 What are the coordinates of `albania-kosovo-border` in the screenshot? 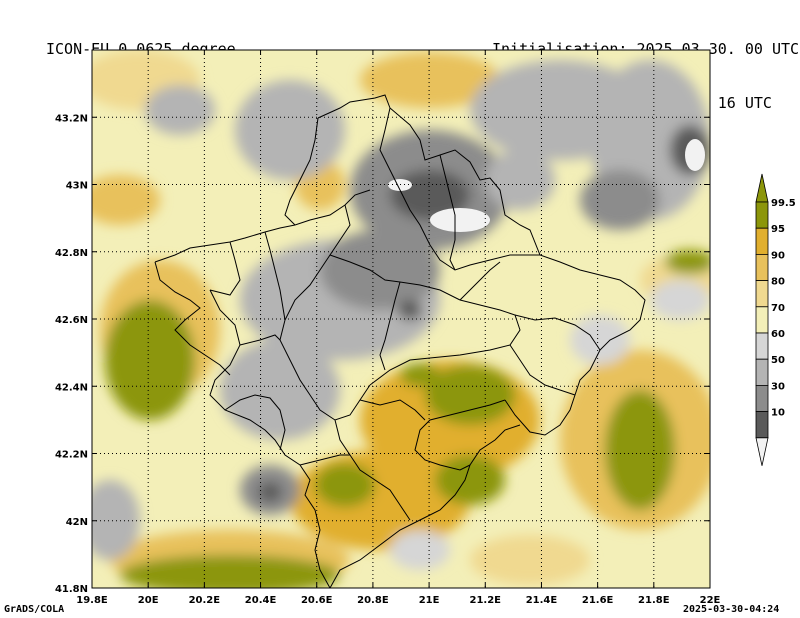 It's located at (270, 438).